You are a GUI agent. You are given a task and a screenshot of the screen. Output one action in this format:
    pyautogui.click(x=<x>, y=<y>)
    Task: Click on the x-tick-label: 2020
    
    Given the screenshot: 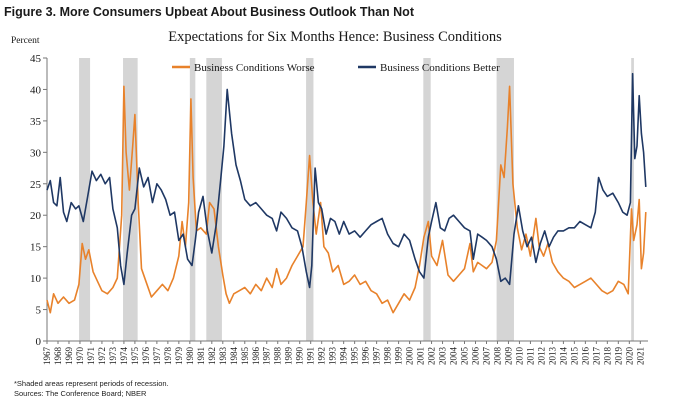 What is the action you would take?
    pyautogui.click(x=629, y=356)
    